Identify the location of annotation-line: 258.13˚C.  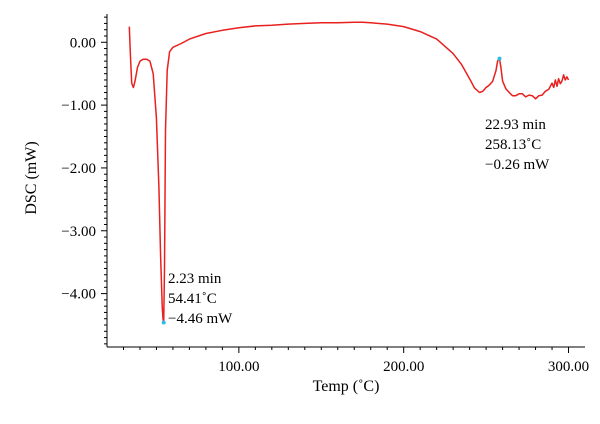
(513, 145).